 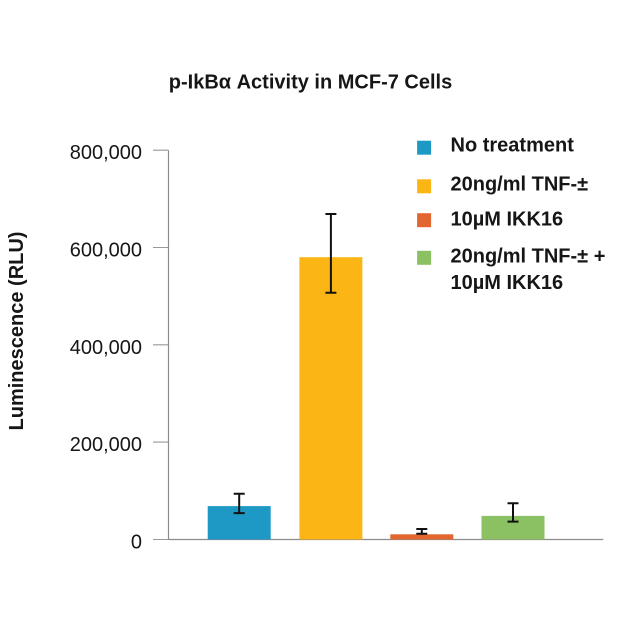 I want to click on svg-text: 600,000, so click(x=106, y=251).